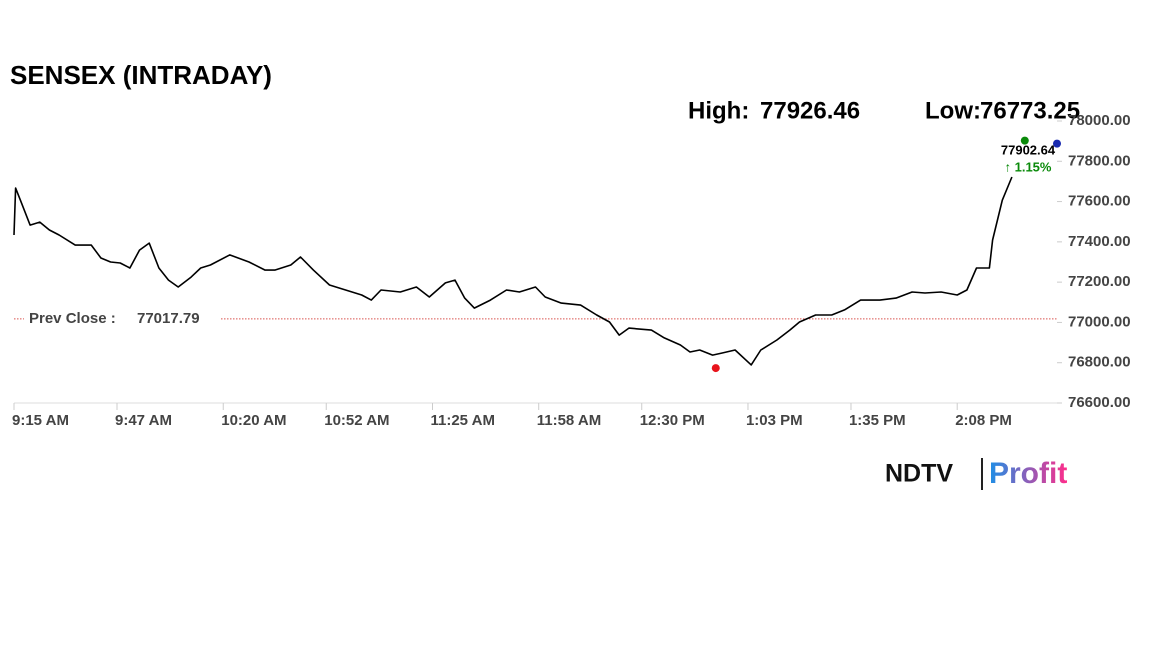 Image resolution: width=1152 pixels, height=648 pixels. What do you see at coordinates (715, 368) in the screenshot?
I see `low-marker` at bounding box center [715, 368].